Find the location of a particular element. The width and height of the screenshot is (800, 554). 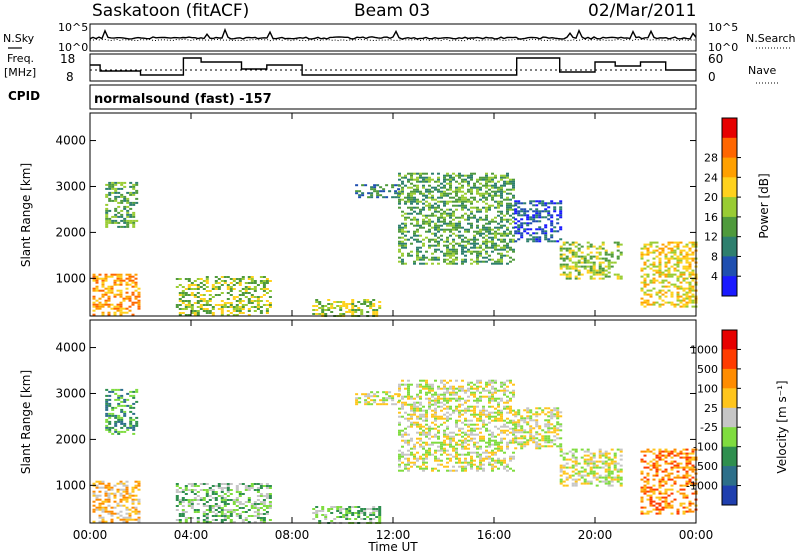

noise-tick-bottom-right: 10^0 is located at coordinates (723, 47).